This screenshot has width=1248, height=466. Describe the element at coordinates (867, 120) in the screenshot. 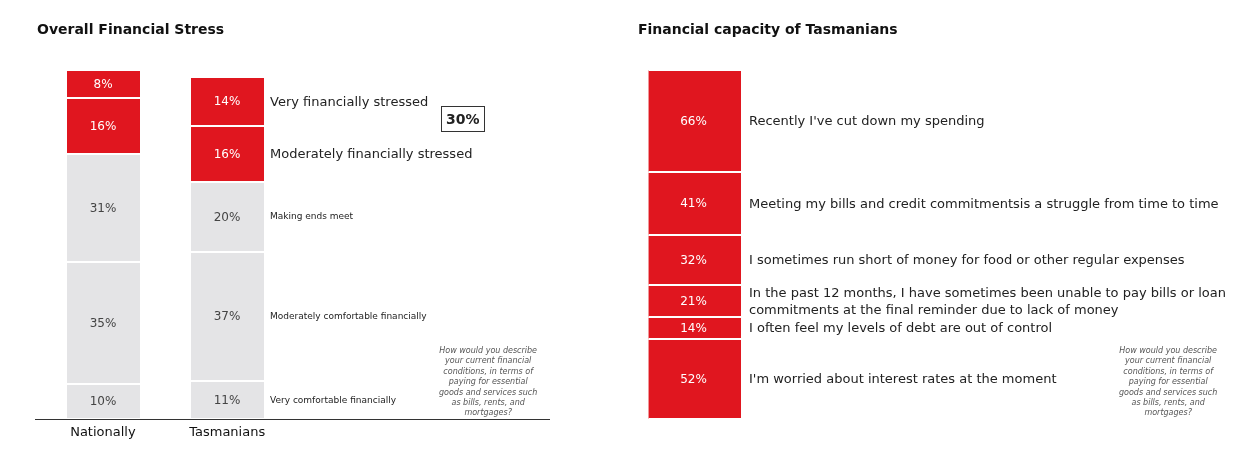

I see `series-label: Recently I've cut down my spending` at that location.